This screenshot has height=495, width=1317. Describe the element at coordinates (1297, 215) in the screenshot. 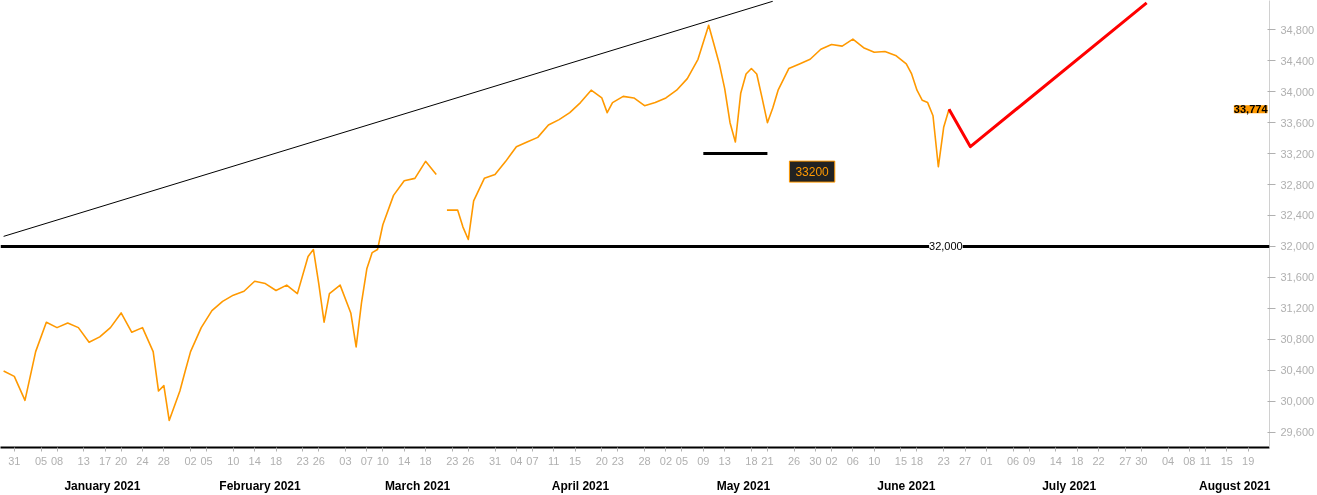

I see `y-tick-label: 32,400` at that location.